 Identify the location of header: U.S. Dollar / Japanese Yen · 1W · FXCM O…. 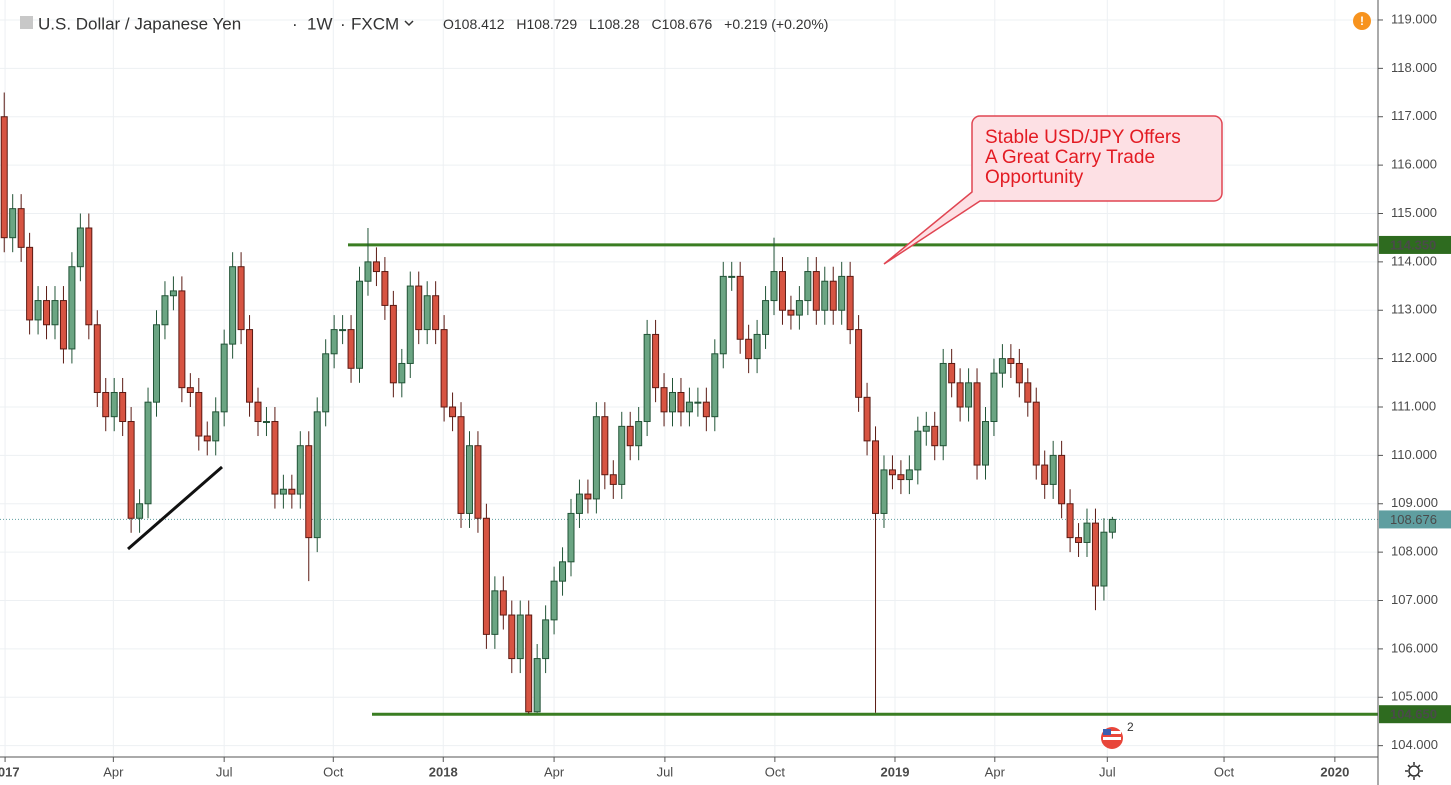
(695, 22).